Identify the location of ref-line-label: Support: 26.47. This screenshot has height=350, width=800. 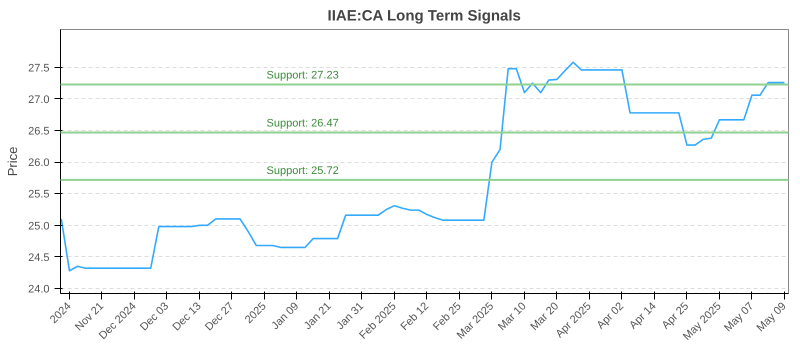
(302, 123).